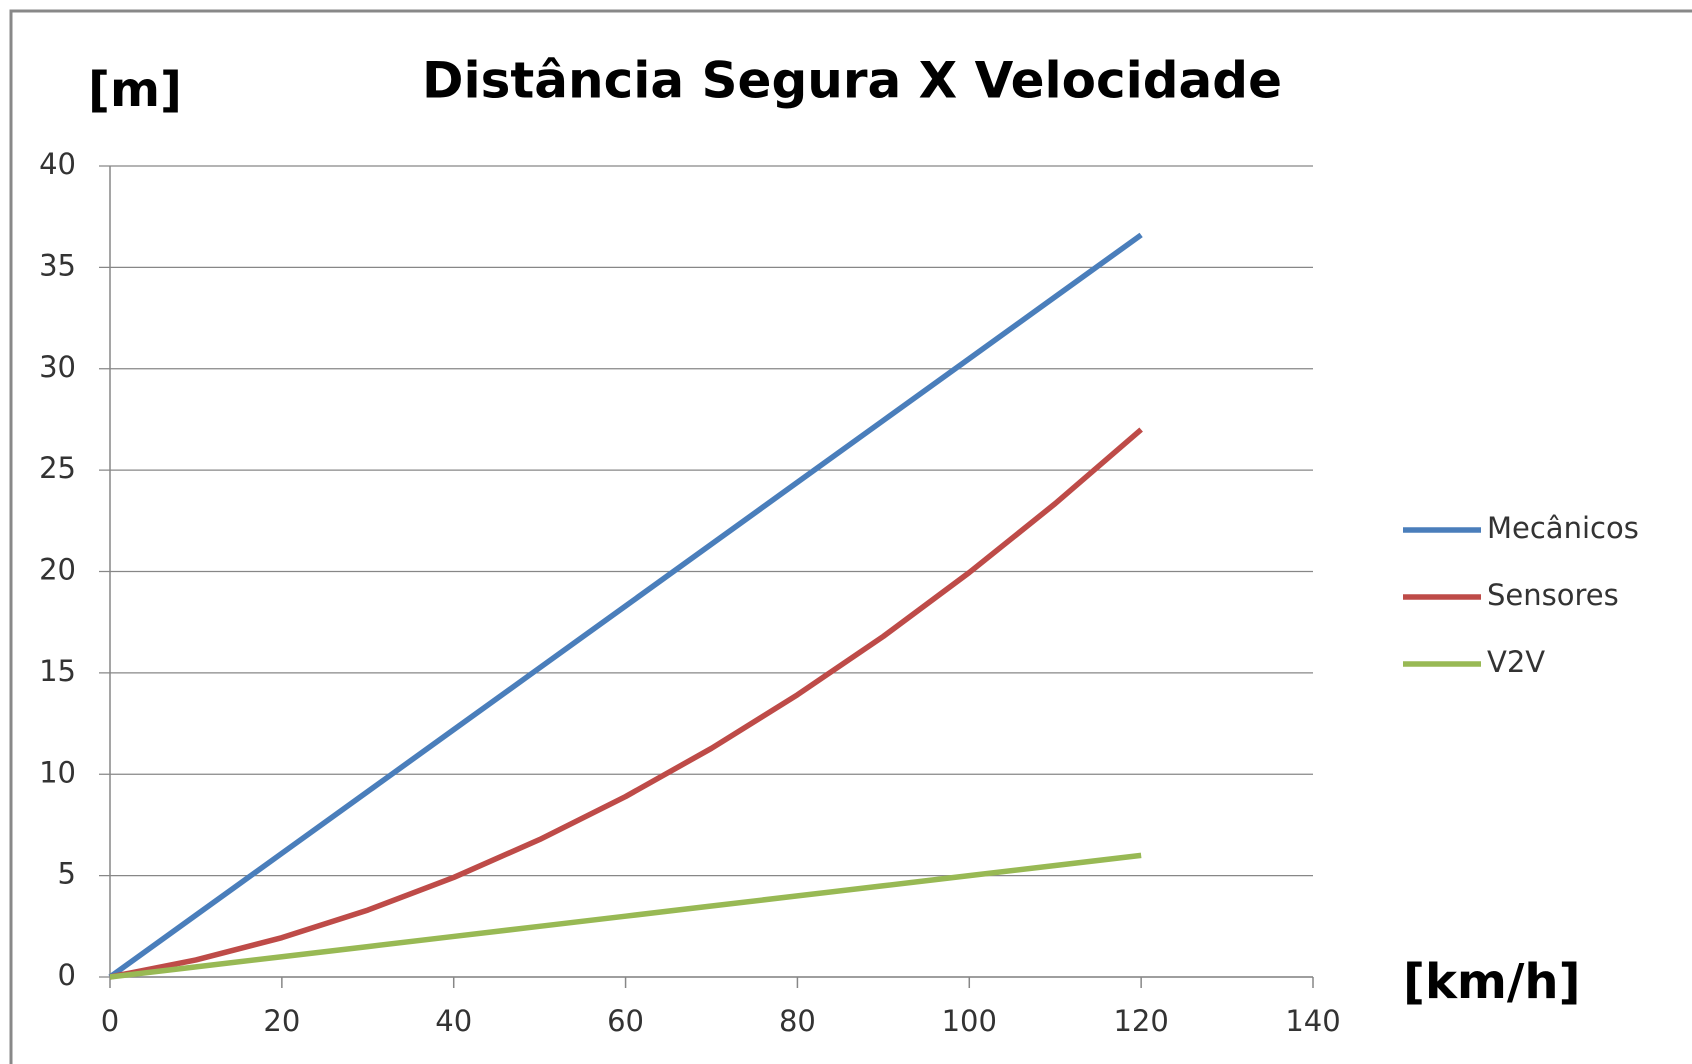 This screenshot has height=1064, width=1692. I want to click on chart-title: Distância Segura X Velocidade, so click(852, 81).